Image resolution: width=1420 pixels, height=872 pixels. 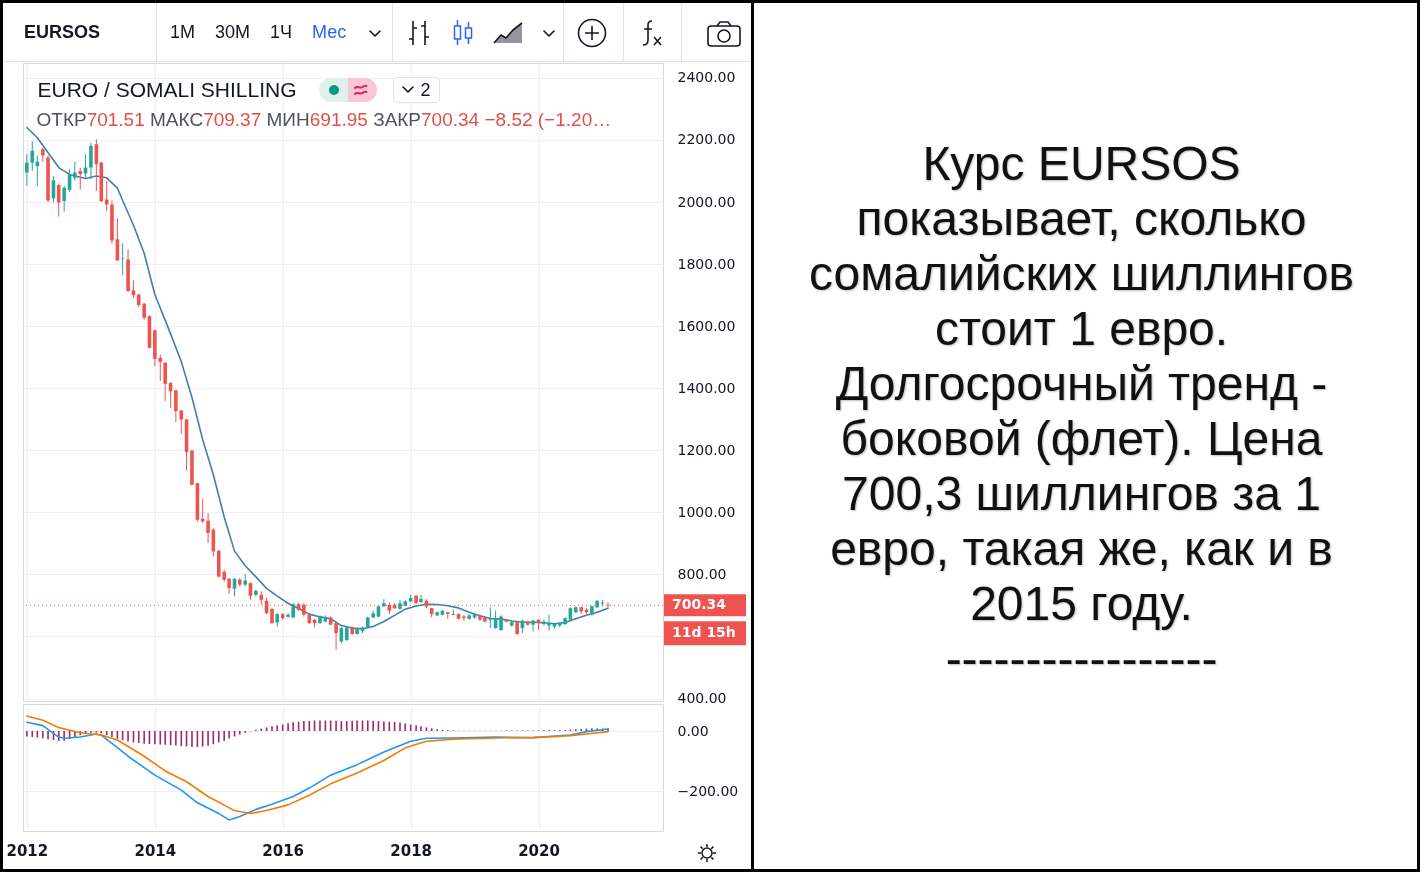 I want to click on y-tick-label: 2200.00, so click(x=706, y=139).